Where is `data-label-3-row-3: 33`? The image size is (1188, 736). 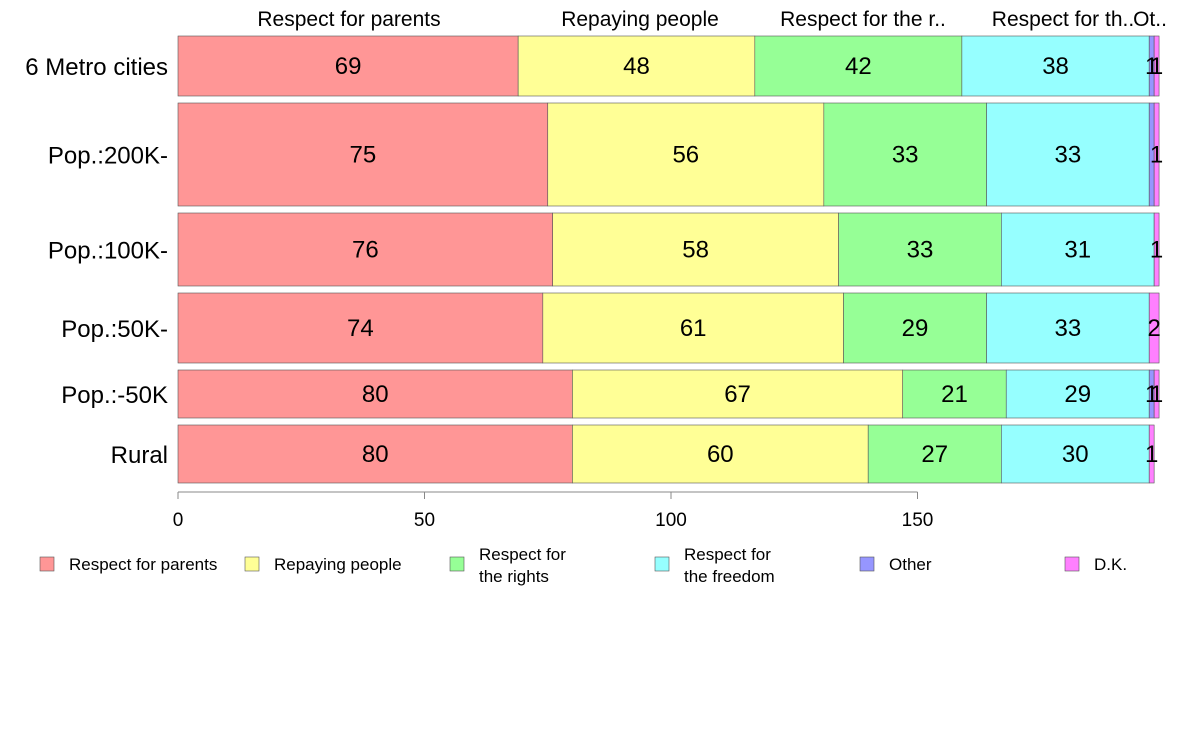 data-label-3-row-3: 33 is located at coordinates (920, 250).